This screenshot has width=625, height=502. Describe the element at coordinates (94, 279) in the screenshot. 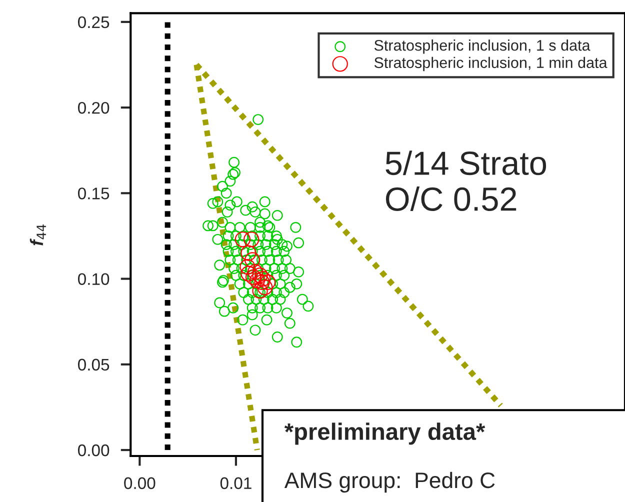

I see `y-tick-label: 0.10` at that location.